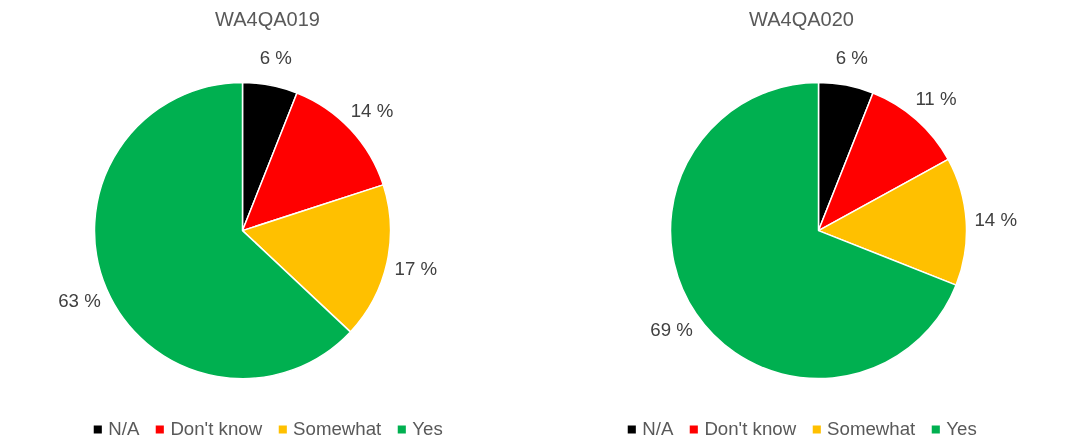 Image resolution: width=1068 pixels, height=448 pixels. What do you see at coordinates (801, 18) in the screenshot?
I see `chart-title: WA4QA020` at bounding box center [801, 18].